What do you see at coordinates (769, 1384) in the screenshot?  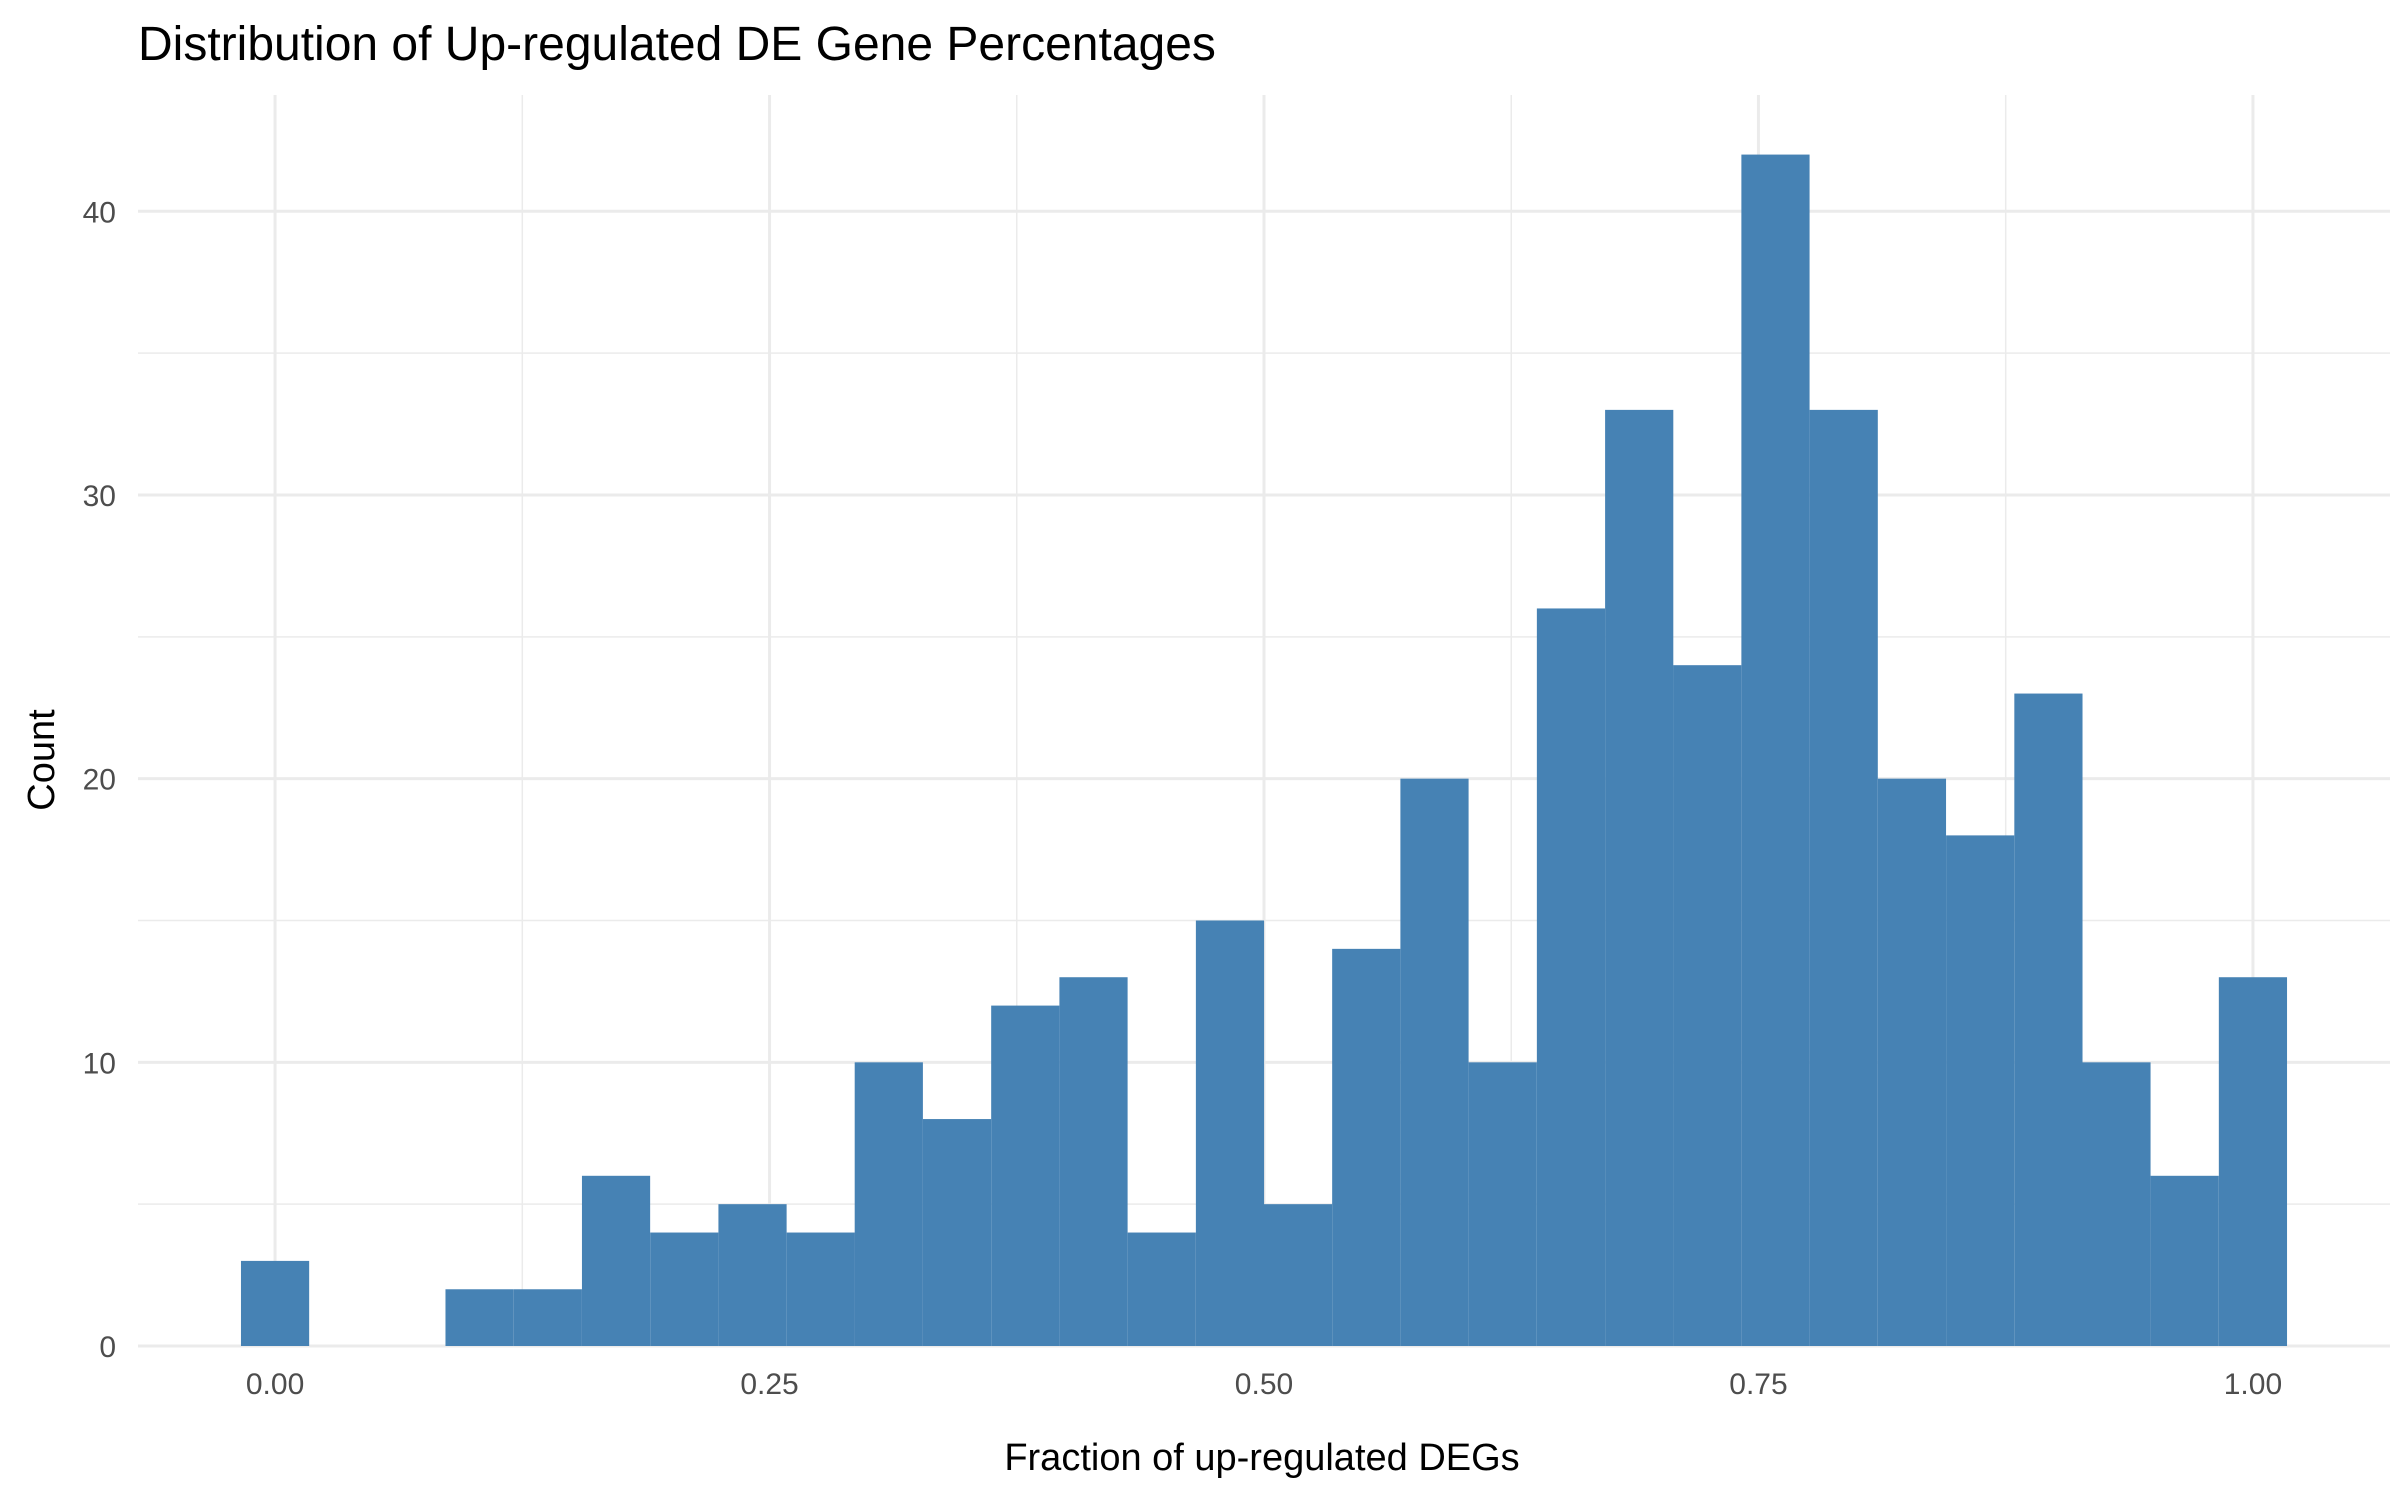 I see `x-tick-label: 0.25` at bounding box center [769, 1384].